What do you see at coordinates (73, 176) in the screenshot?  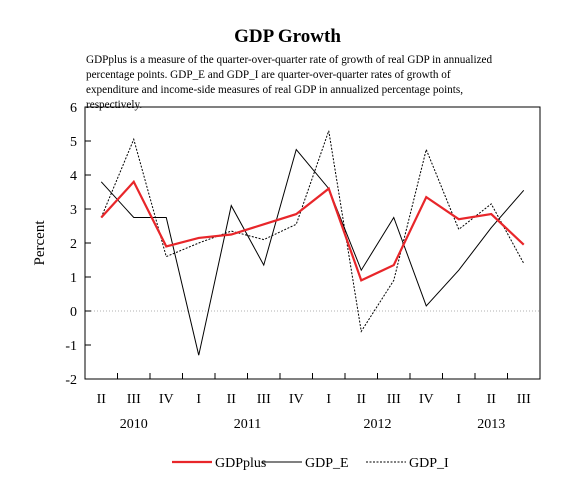 I see `y-tick-label: 4` at bounding box center [73, 176].